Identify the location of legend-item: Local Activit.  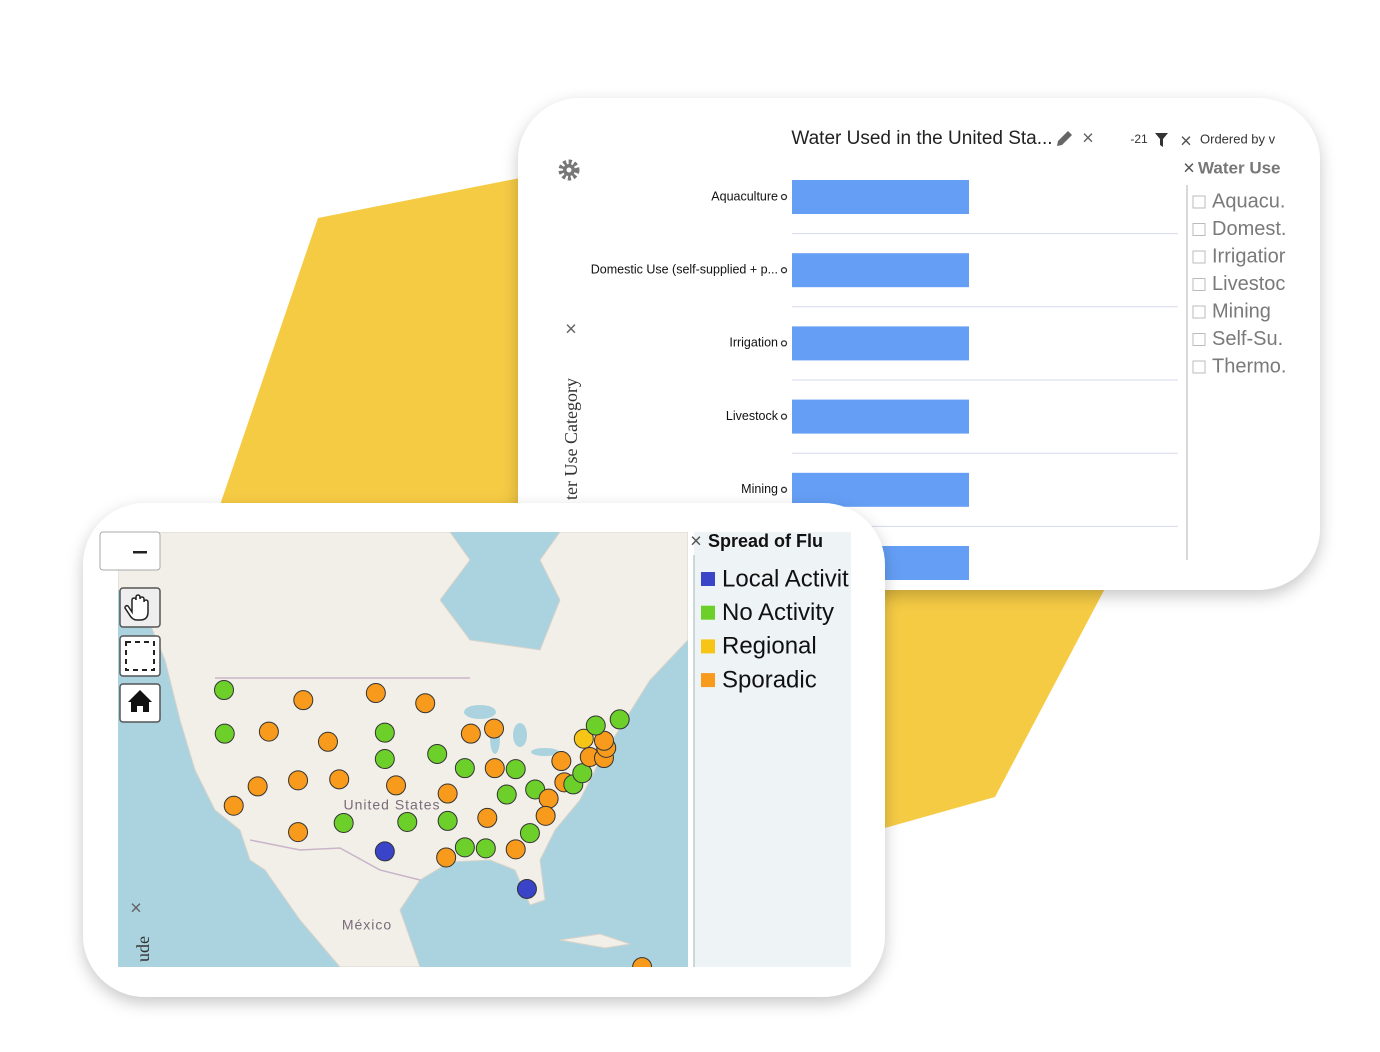
(785, 578).